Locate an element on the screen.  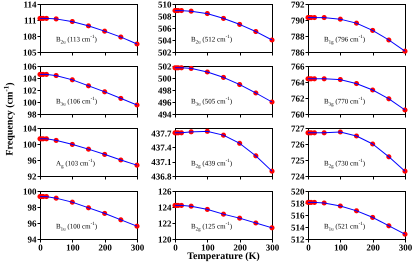
y-tick-label: 496 is located at coordinates (165, 103).